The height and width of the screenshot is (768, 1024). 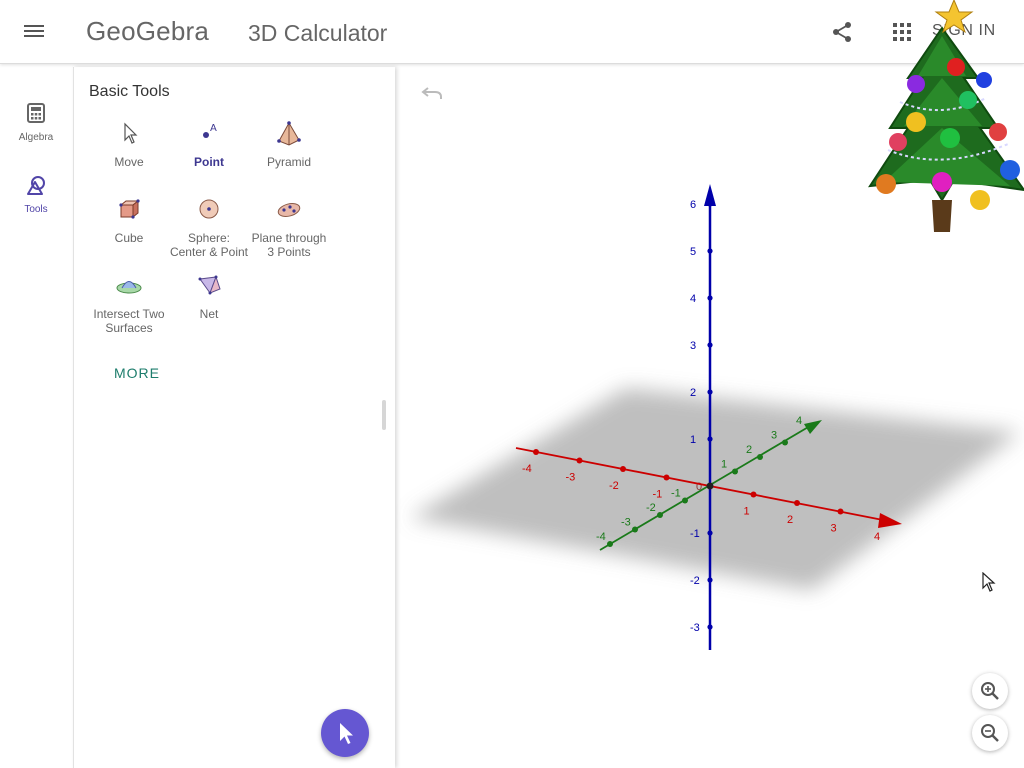 What do you see at coordinates (36, 113) in the screenshot?
I see `calculator-icon` at bounding box center [36, 113].